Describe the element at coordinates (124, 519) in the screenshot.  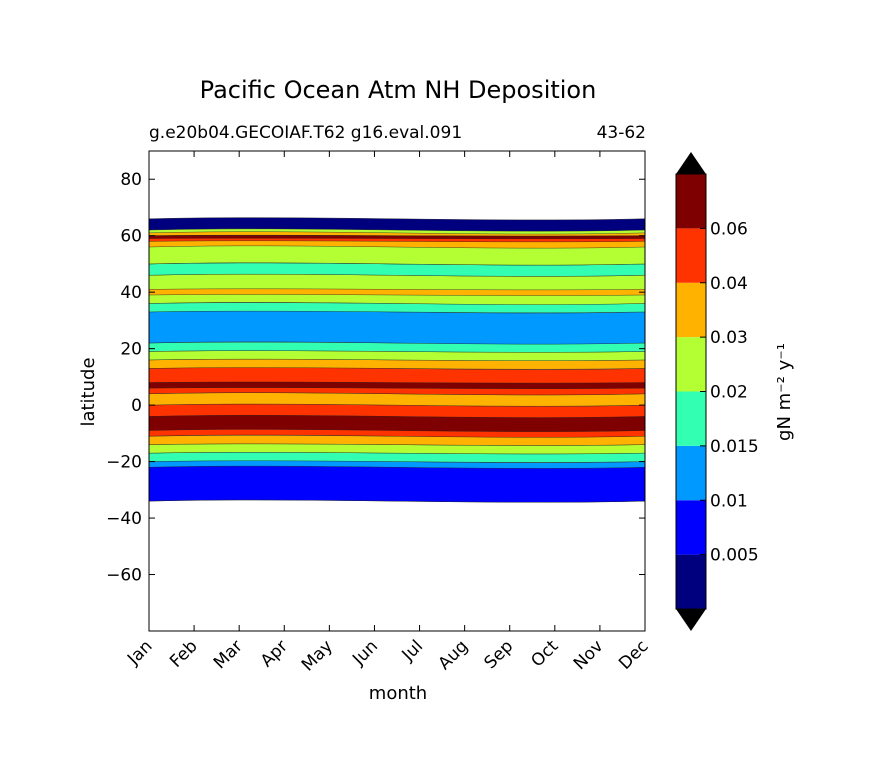
I see `y-tick-label: −40` at that location.